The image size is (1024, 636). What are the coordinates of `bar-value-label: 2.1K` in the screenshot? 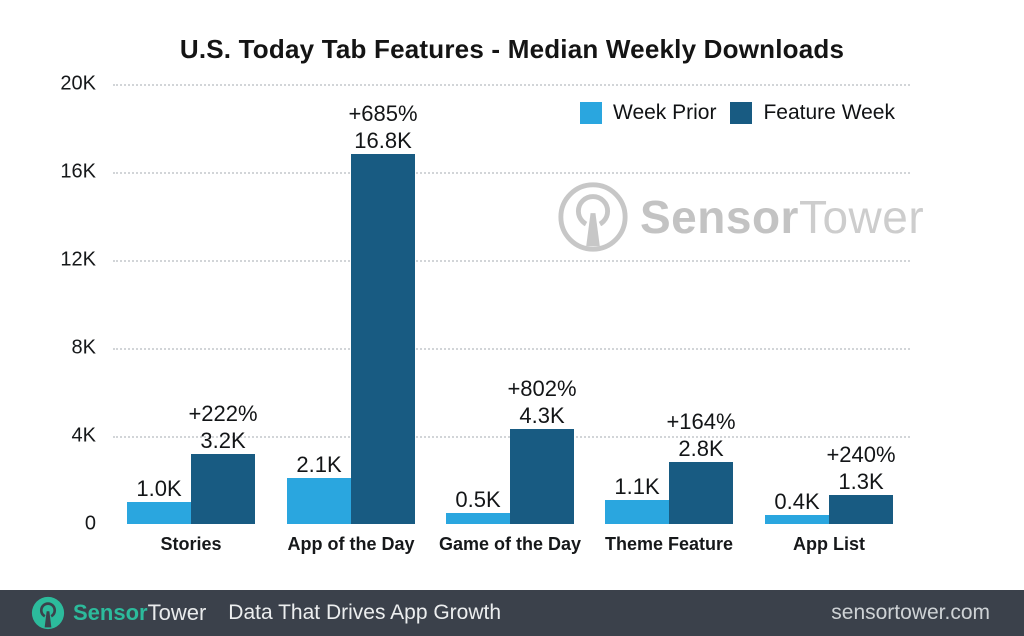 It's located at (319, 464).